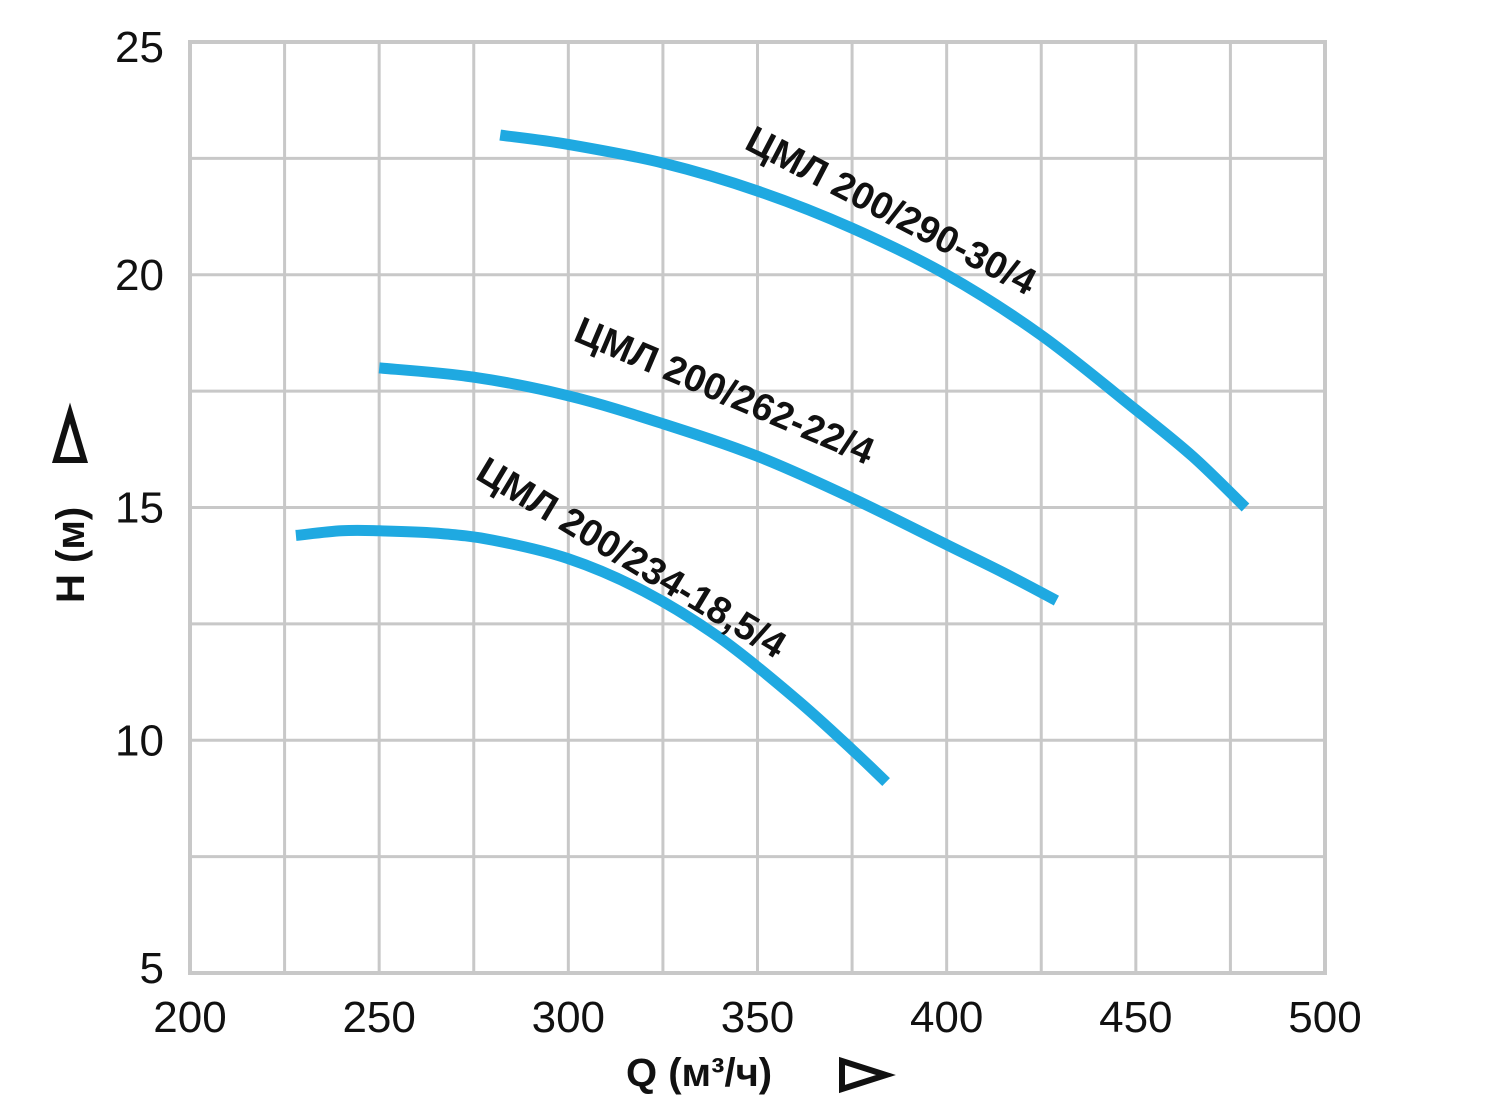 This screenshot has width=1500, height=1096. Describe the element at coordinates (71, 502) in the screenshot. I see `y-axis-title: H (м)` at that location.